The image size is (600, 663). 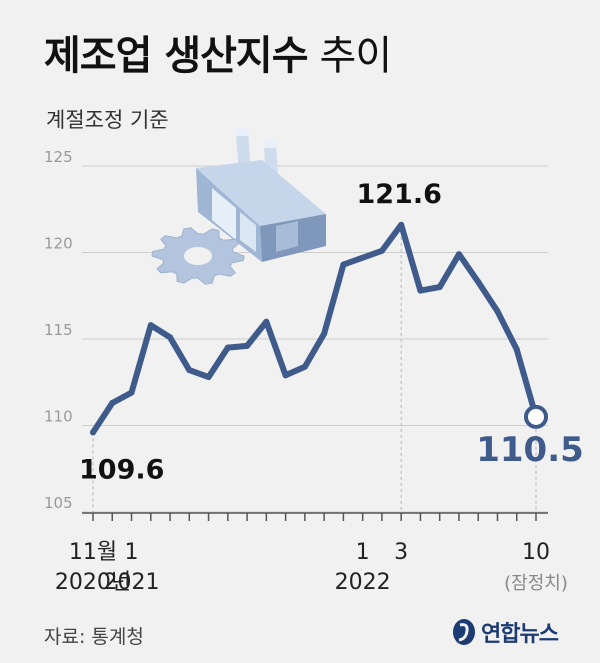 What do you see at coordinates (536, 583) in the screenshot?
I see `x-tick-sublabel: (잠정치)` at bounding box center [536, 583].